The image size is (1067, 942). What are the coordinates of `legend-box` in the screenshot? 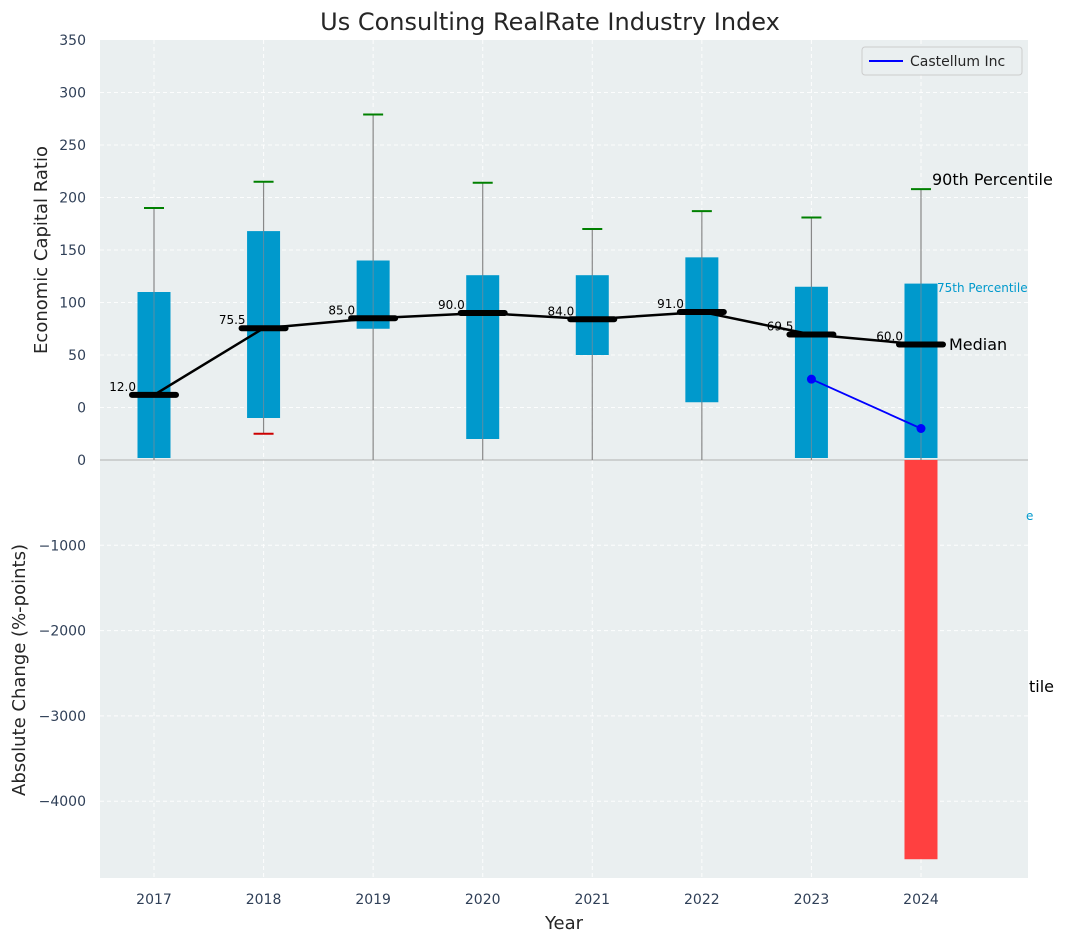 It's located at (942, 61).